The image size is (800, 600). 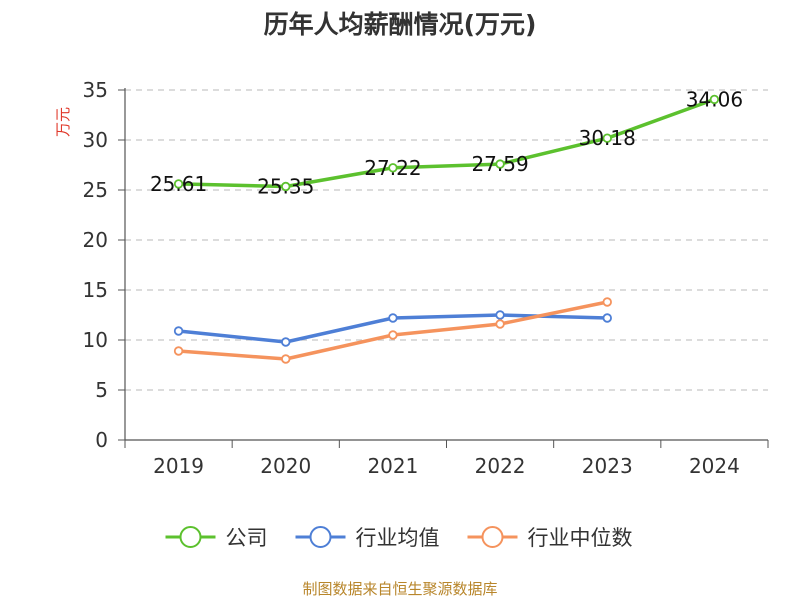 What do you see at coordinates (95, 190) in the screenshot?
I see `y-tick-label: 25` at bounding box center [95, 190].